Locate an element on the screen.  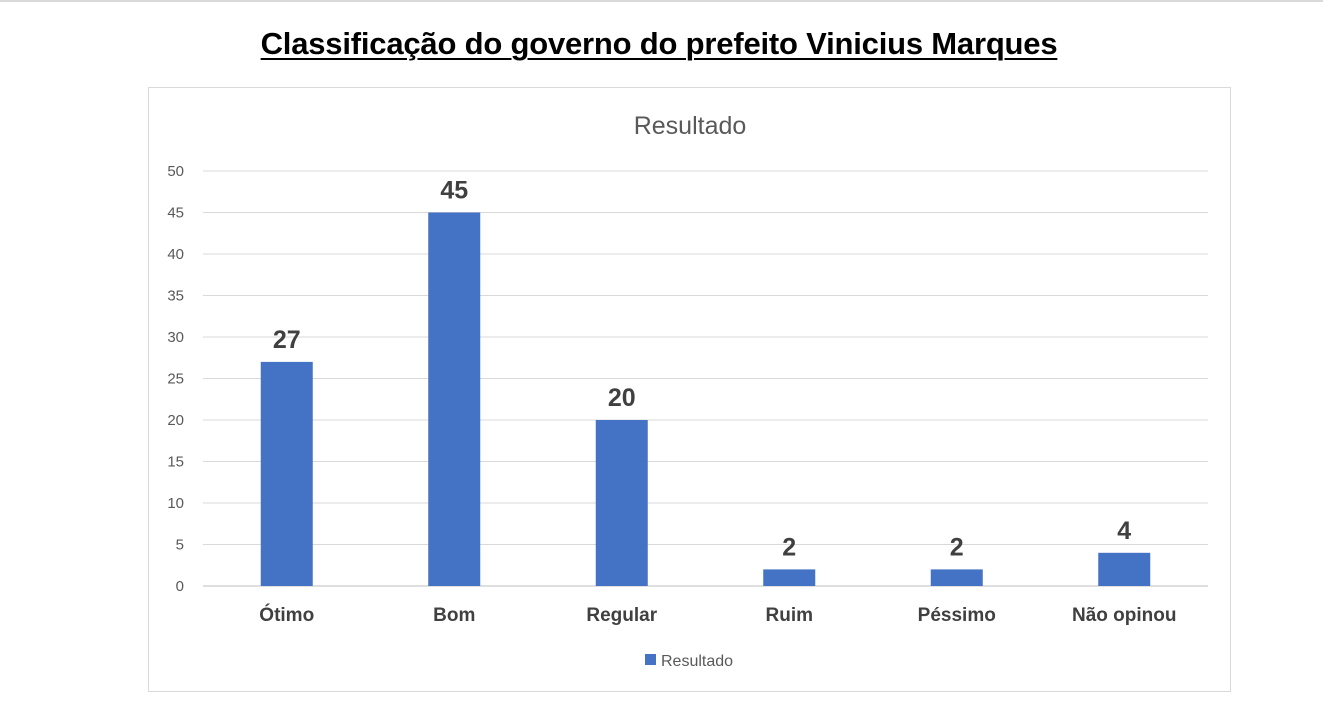
x-tick-label: Não opinou is located at coordinates (1124, 615).